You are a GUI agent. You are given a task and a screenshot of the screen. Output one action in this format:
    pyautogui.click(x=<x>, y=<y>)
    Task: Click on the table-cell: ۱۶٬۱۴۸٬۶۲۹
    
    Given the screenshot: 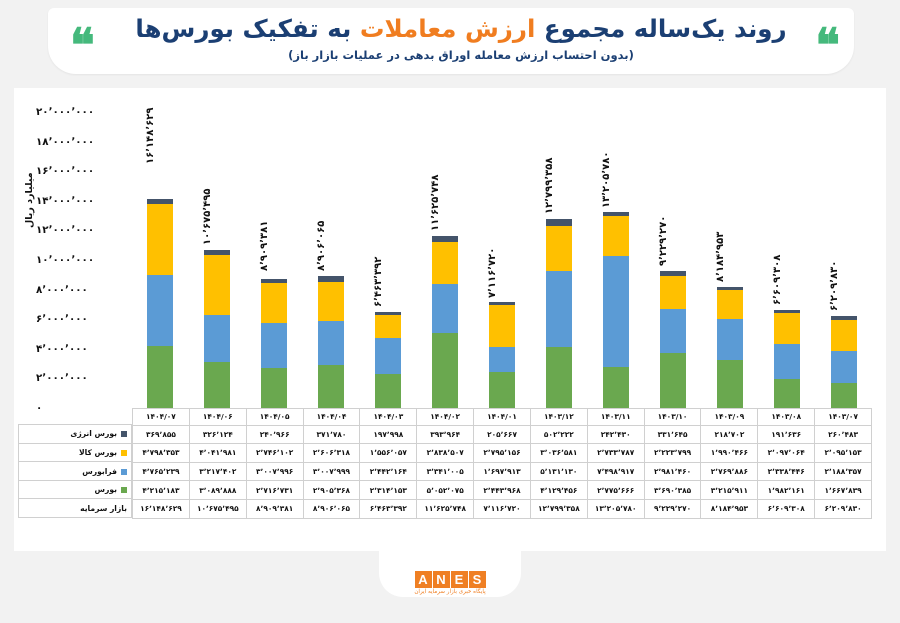 What is the action you would take?
    pyautogui.click(x=161, y=508)
    